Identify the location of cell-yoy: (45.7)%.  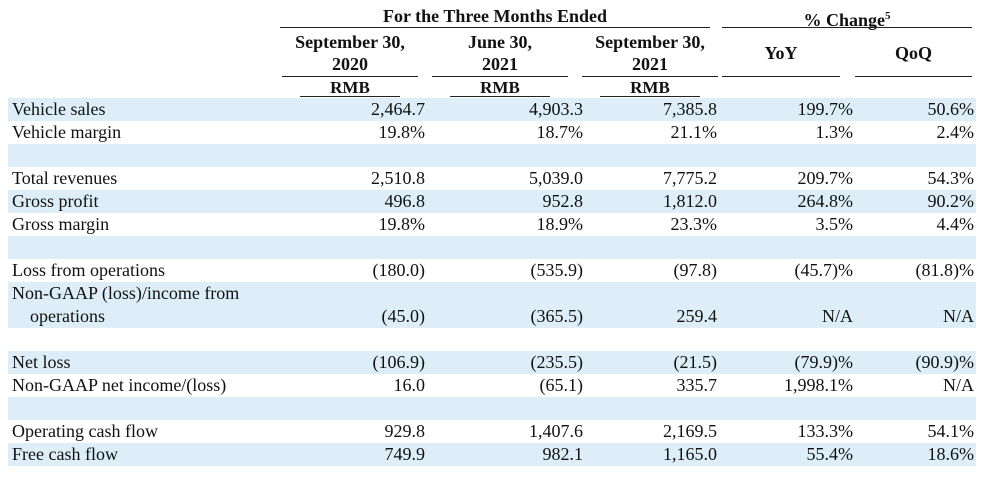
(823, 270).